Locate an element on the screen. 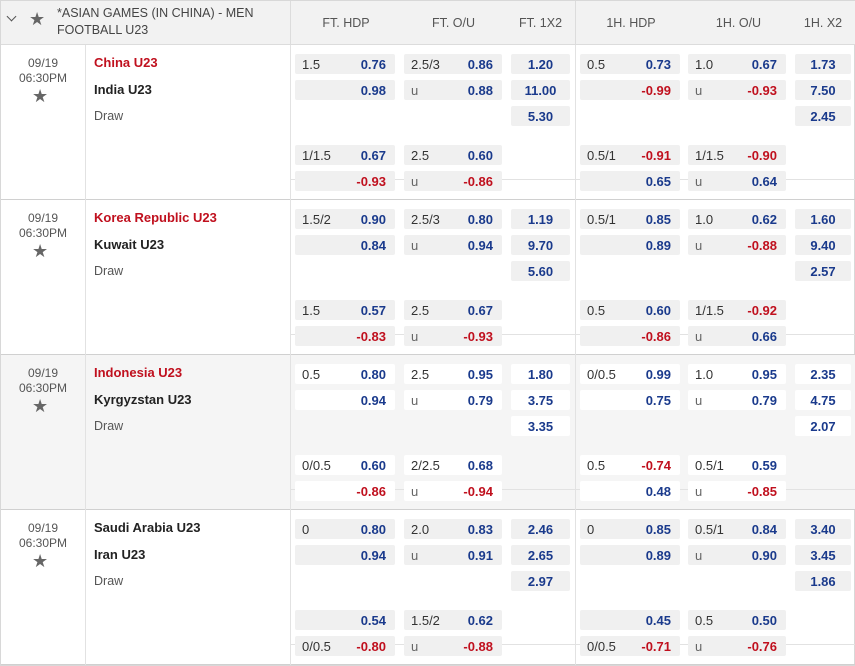  odds-value: 0.86 is located at coordinates (480, 64).